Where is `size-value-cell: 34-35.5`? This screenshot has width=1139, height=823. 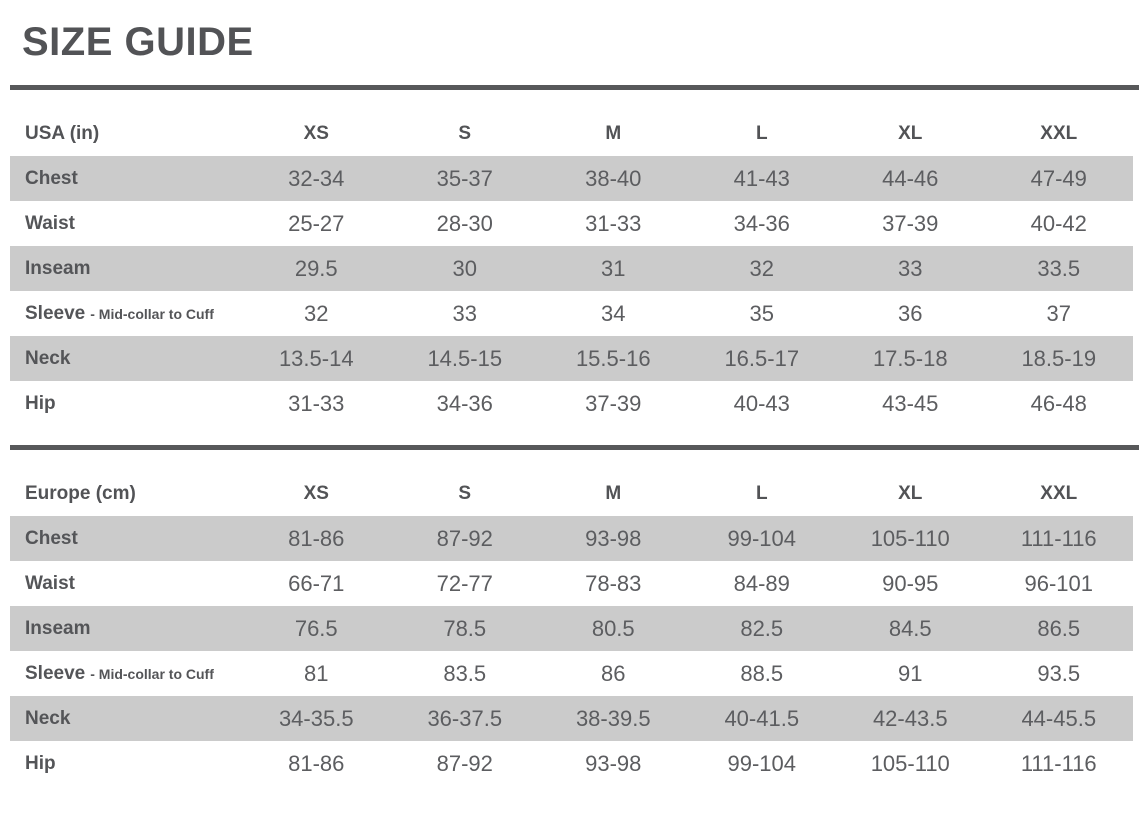
size-value-cell: 34-35.5 is located at coordinates (316, 718).